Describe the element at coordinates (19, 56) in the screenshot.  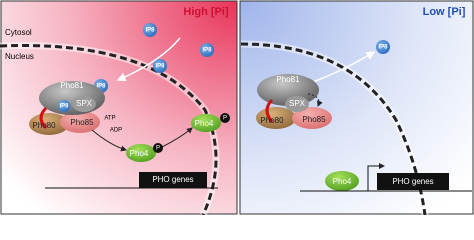
I see `label-nucleus: Nucleus` at that location.